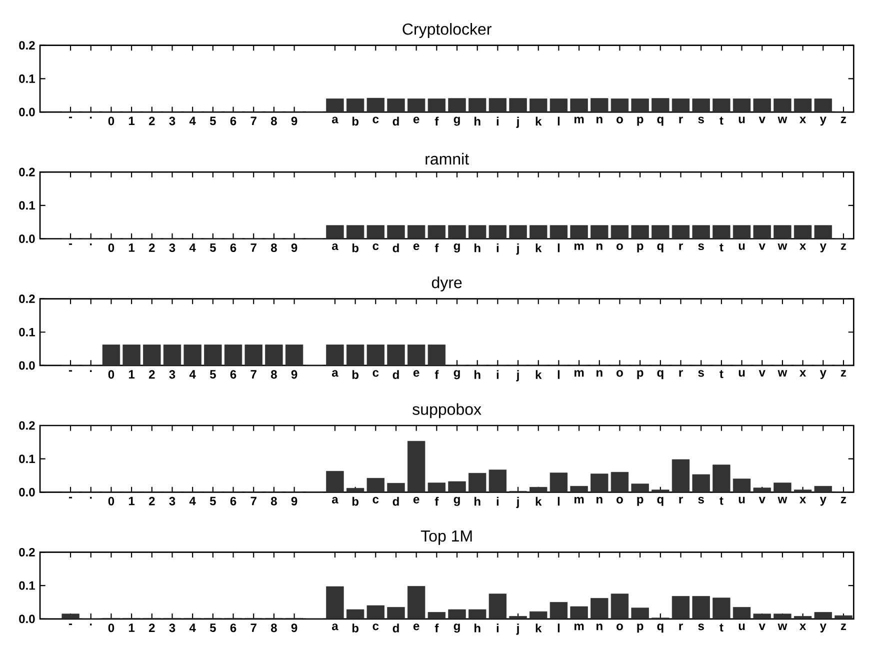 The height and width of the screenshot is (659, 883). Describe the element at coordinates (233, 374) in the screenshot. I see `x-tick-label: 6` at that location.